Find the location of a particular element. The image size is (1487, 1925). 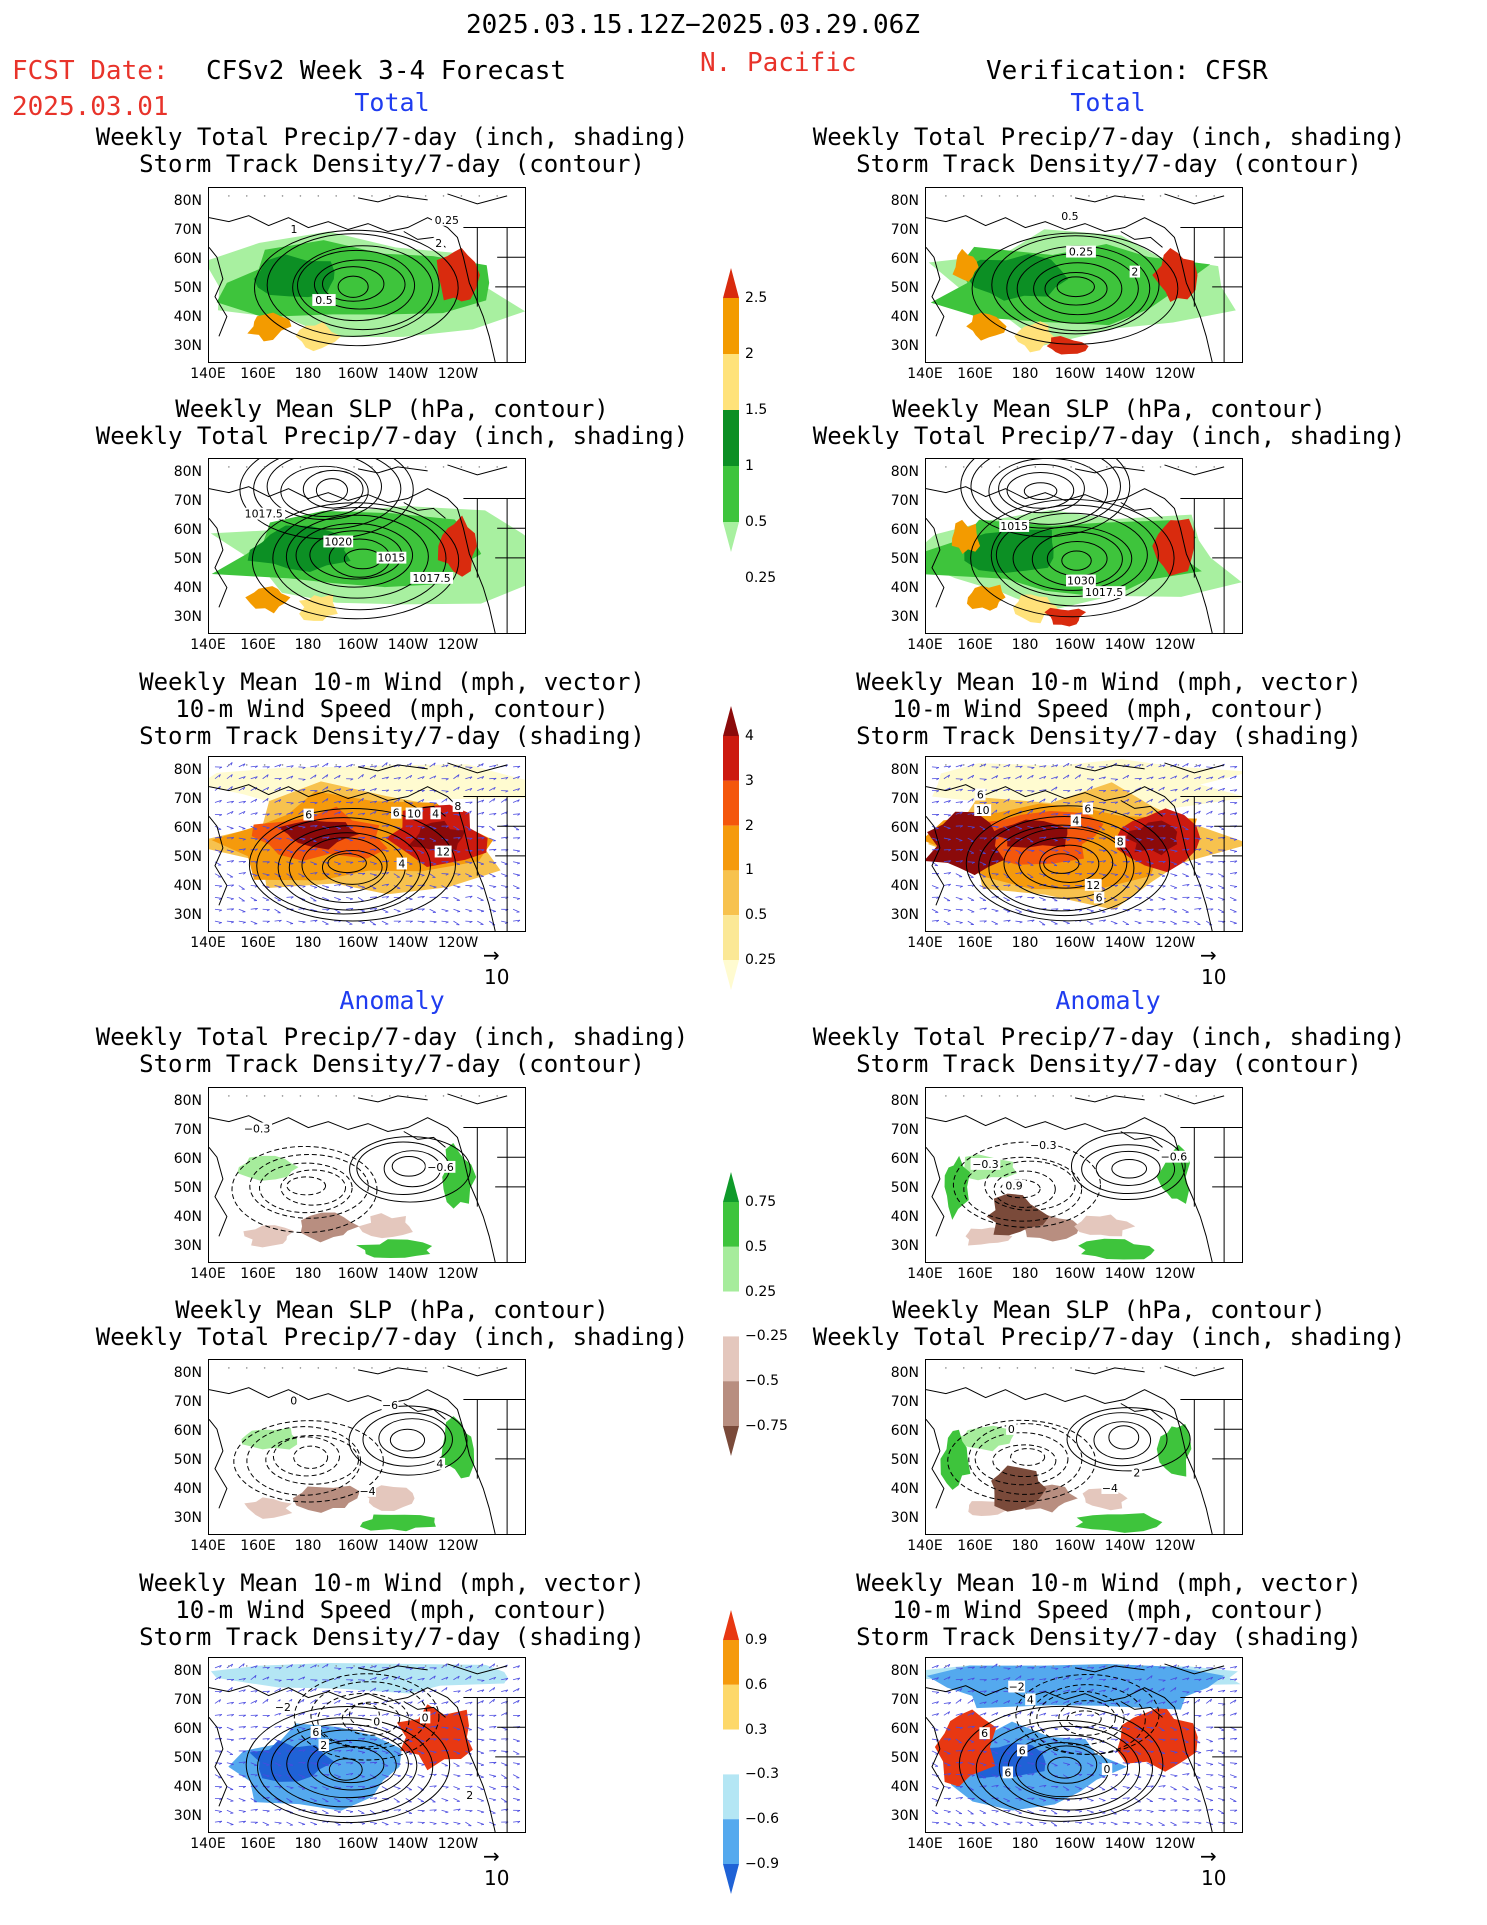

contour-label: 10 is located at coordinates (983, 810).